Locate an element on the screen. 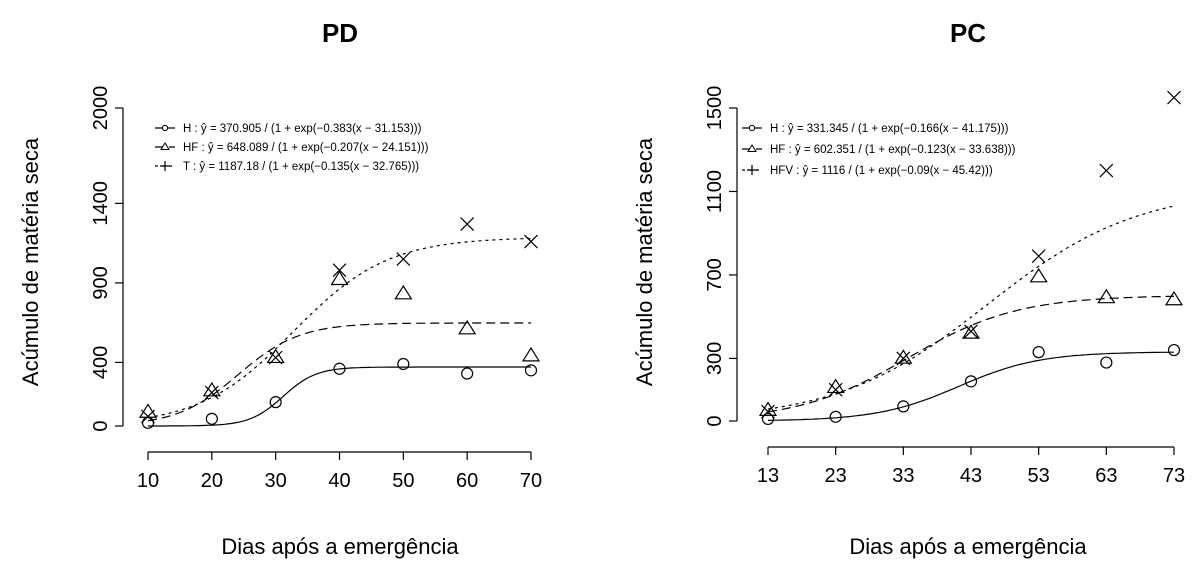 This screenshot has height=568, width=1192. x-tick-label: 33 is located at coordinates (903, 476).